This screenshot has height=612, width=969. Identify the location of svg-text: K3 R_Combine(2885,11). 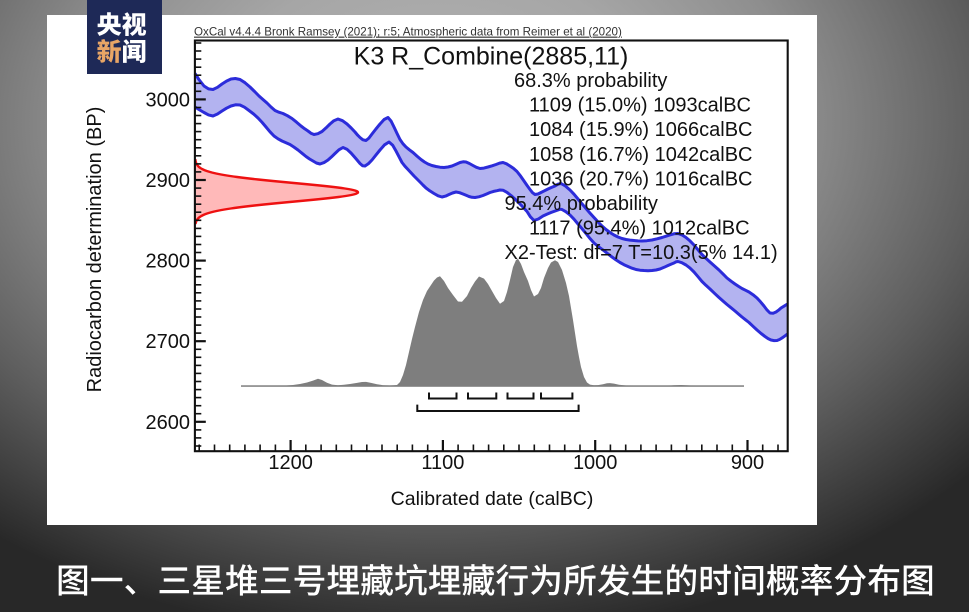
(491, 57).